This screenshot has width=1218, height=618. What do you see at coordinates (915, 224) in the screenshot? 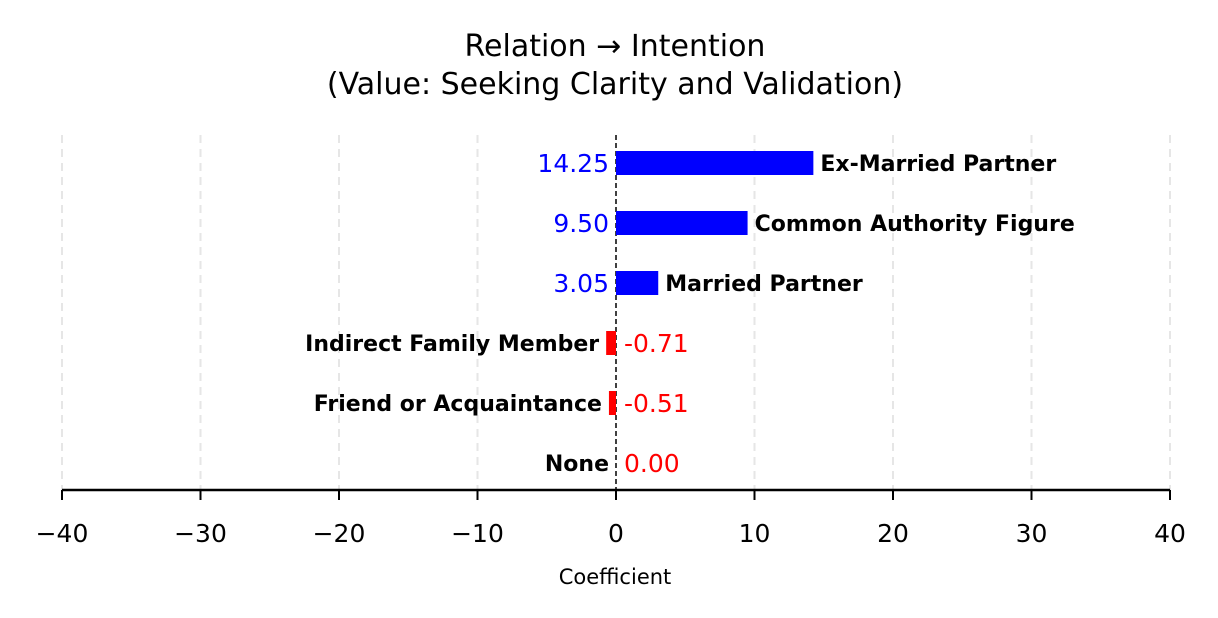
I see `category-label: Common Authority Figure` at bounding box center [915, 224].